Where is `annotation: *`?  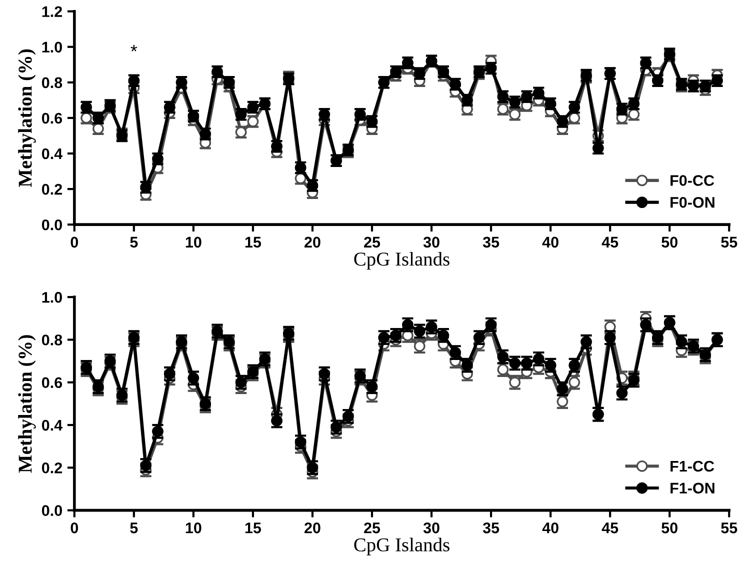
annotation: * is located at coordinates (134, 48).